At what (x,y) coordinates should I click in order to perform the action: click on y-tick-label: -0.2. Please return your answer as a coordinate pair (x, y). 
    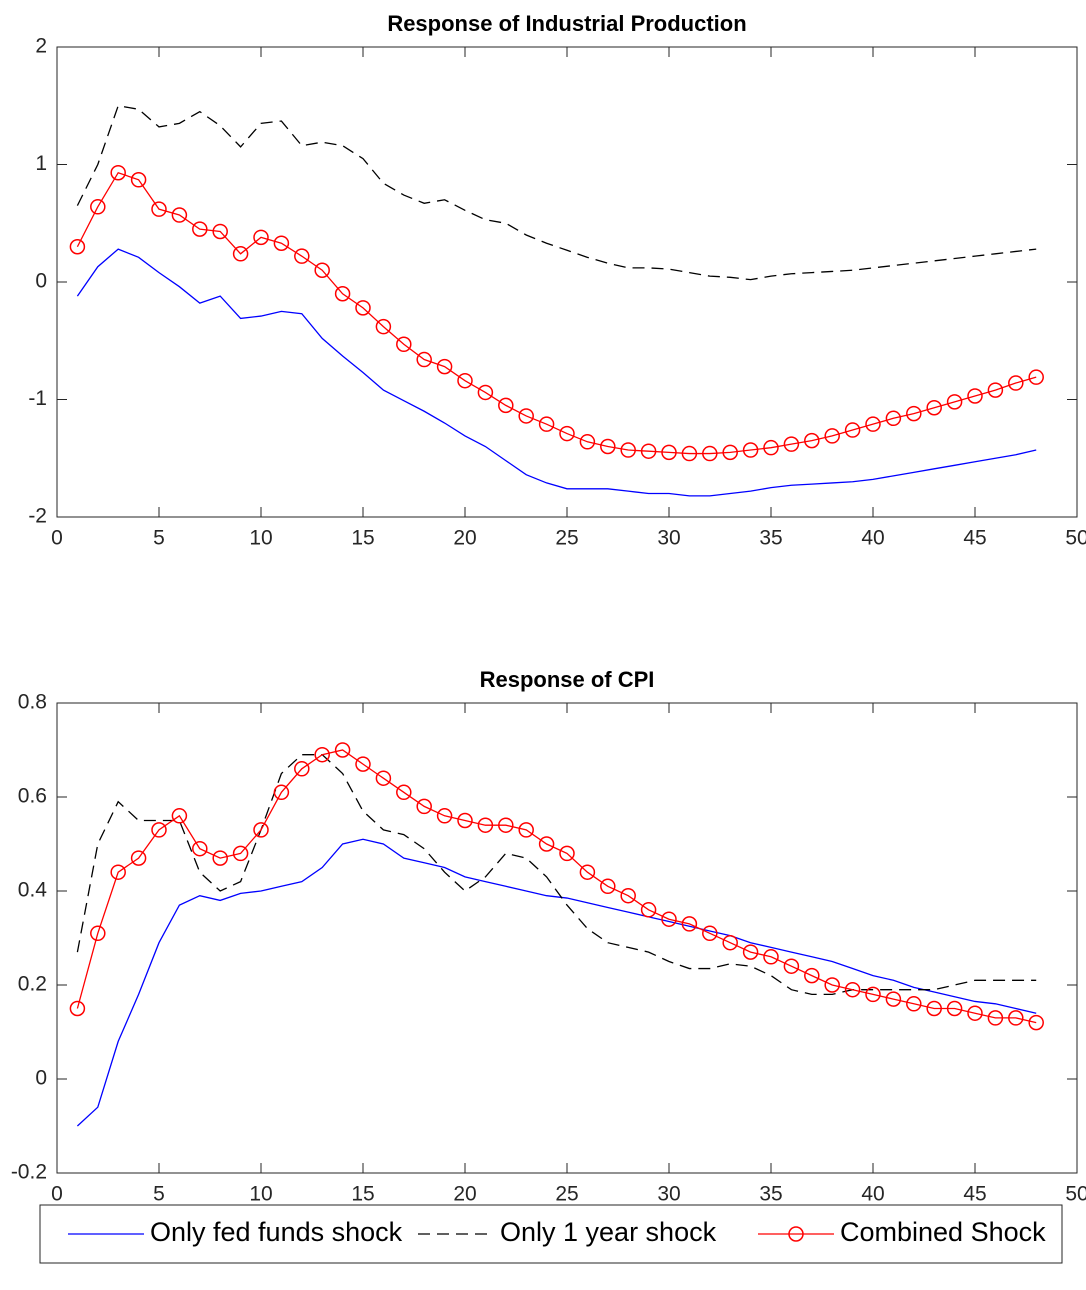
    Looking at the image, I should click on (29, 1172).